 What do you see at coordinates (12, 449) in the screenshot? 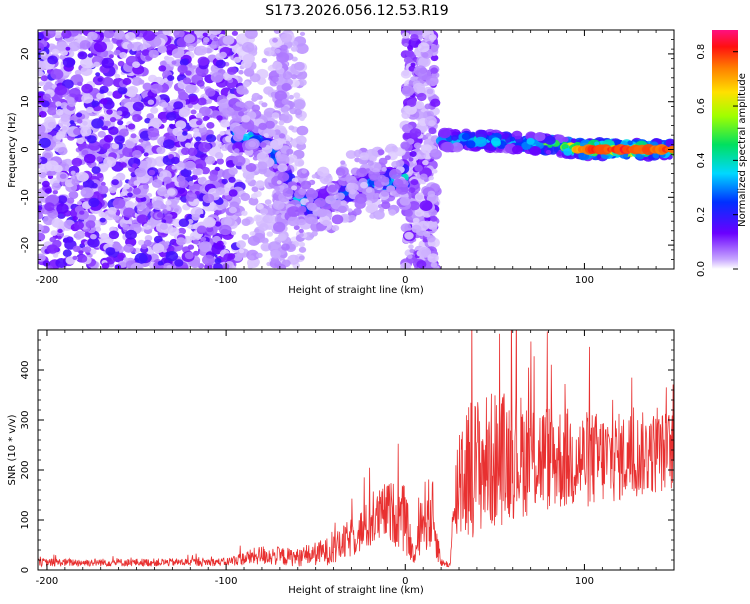
I see `snr-ylabel: SNR (10 * v/v)` at bounding box center [12, 449].